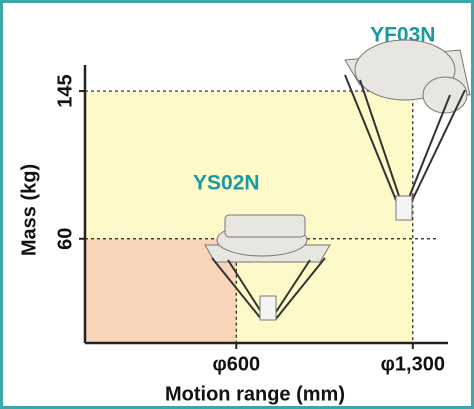 The width and height of the screenshot is (474, 409). What do you see at coordinates (226, 182) in the screenshot?
I see `series-label: YS02N` at bounding box center [226, 182].